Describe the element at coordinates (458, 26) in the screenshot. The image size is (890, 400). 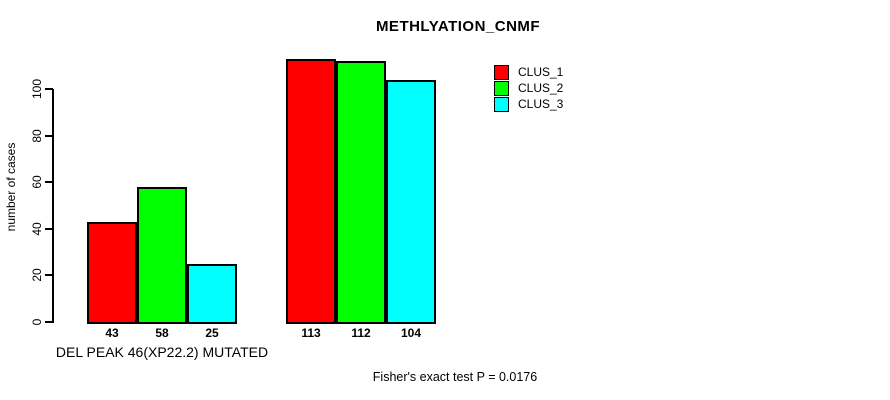
I see `chart-title: METHLYATION_CNMF` at that location.